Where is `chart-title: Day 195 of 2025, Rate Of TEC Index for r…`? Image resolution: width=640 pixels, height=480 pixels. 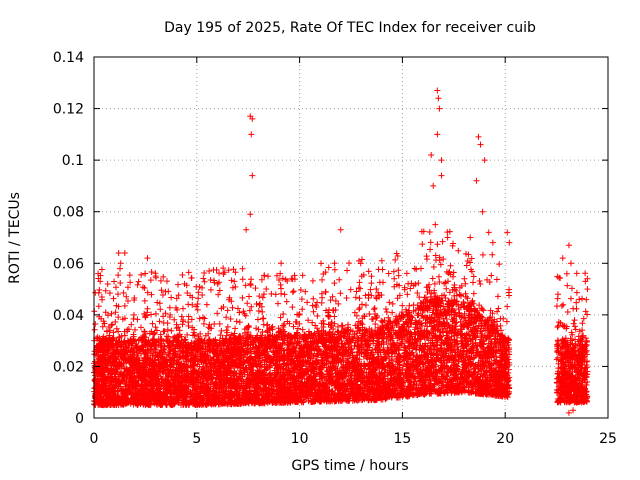 chart-title: Day 195 of 2025, Rate Of TEC Index for r… is located at coordinates (350, 28).